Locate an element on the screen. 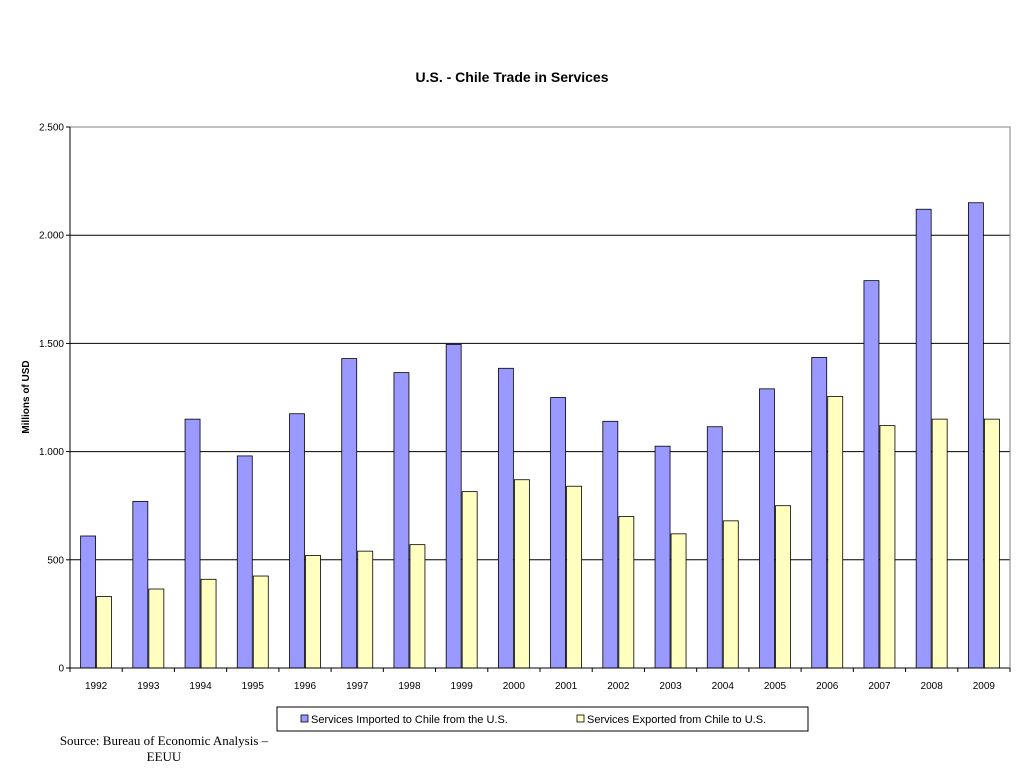 This screenshot has height=768, width=1024. y-tick-label: 2.000 is located at coordinates (51, 236).